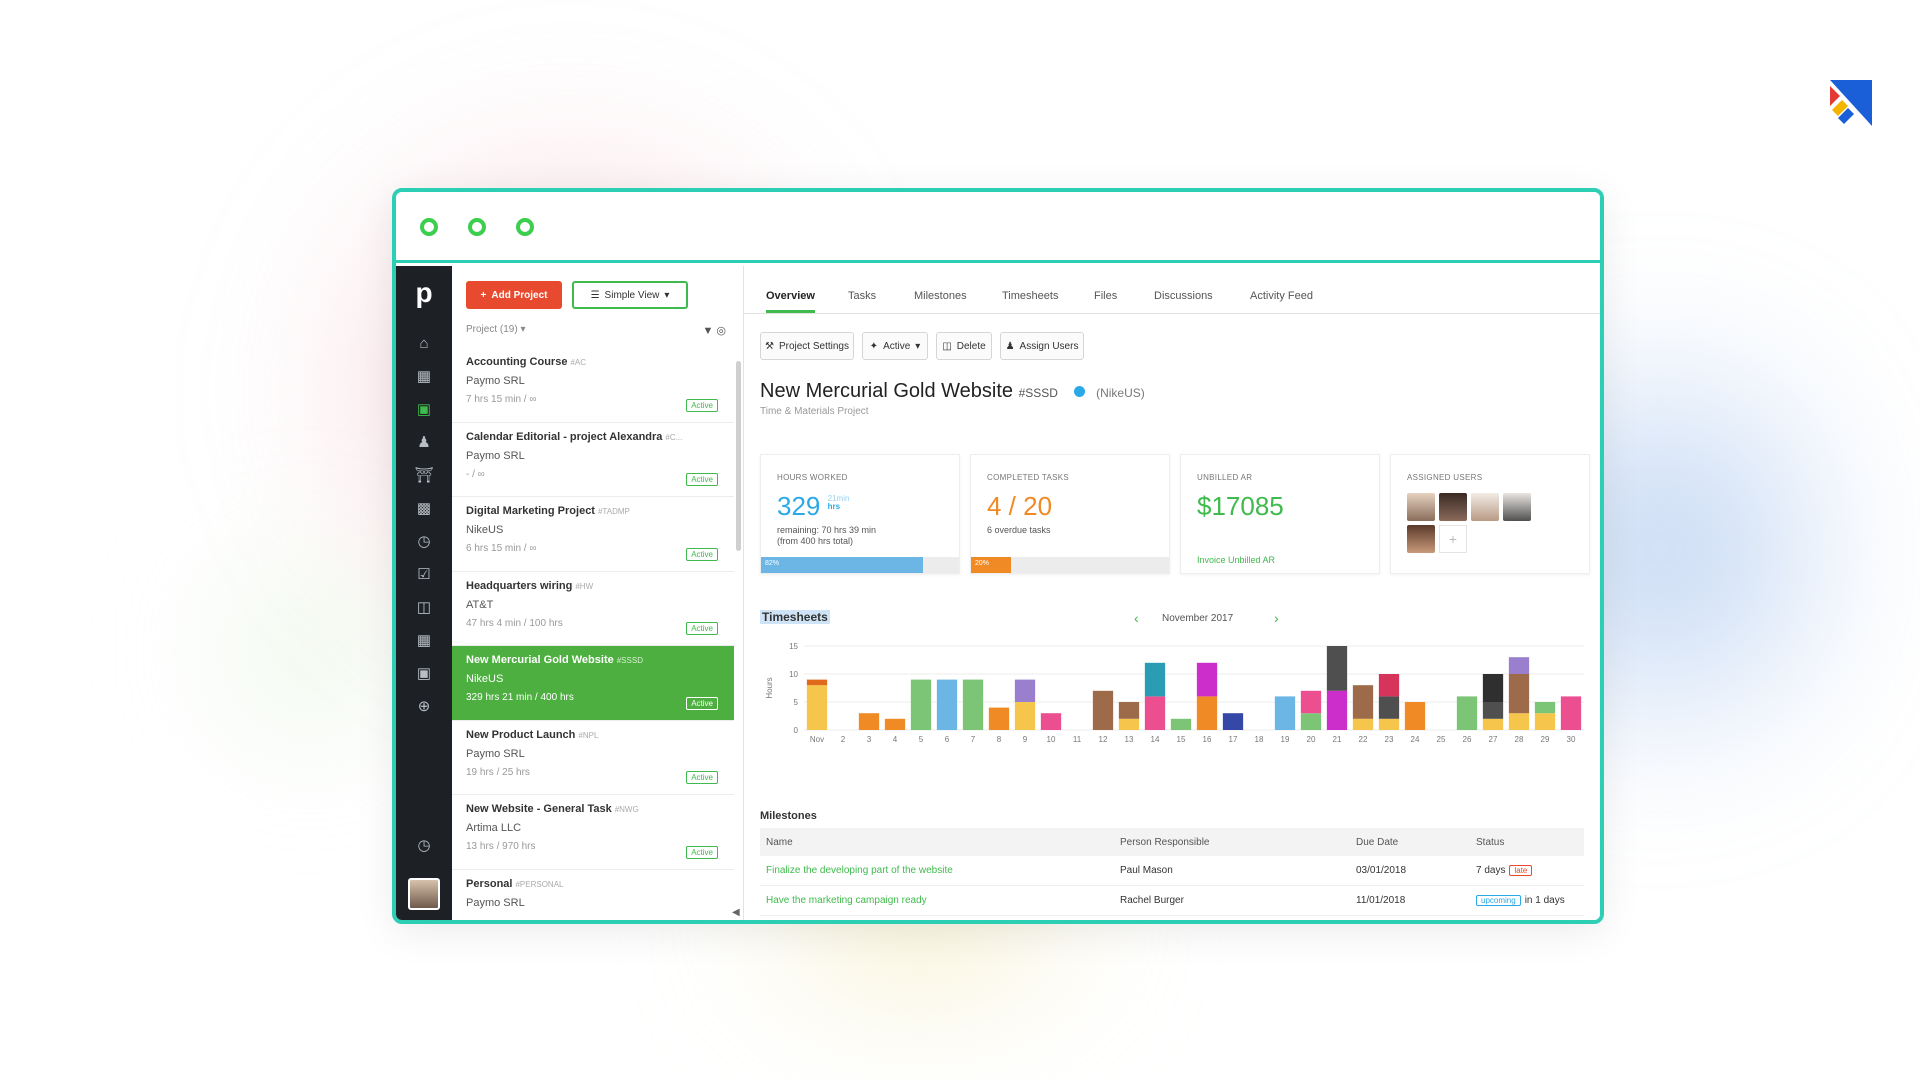  I want to click on bank-icon: ⛩, so click(424, 475).